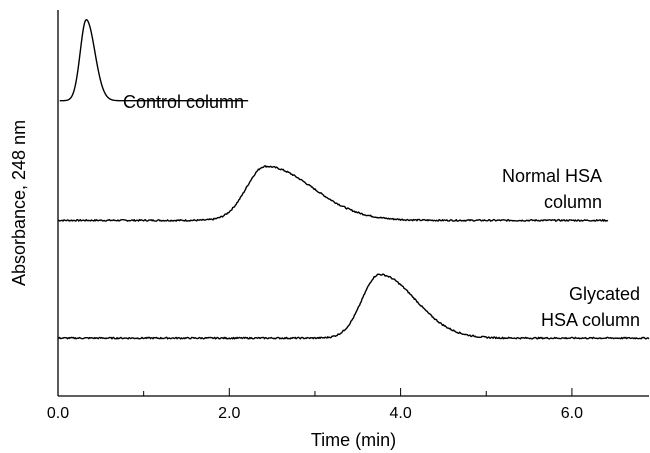 Image resolution: width=650 pixels, height=453 pixels. I want to click on trace-label: column, so click(573, 202).